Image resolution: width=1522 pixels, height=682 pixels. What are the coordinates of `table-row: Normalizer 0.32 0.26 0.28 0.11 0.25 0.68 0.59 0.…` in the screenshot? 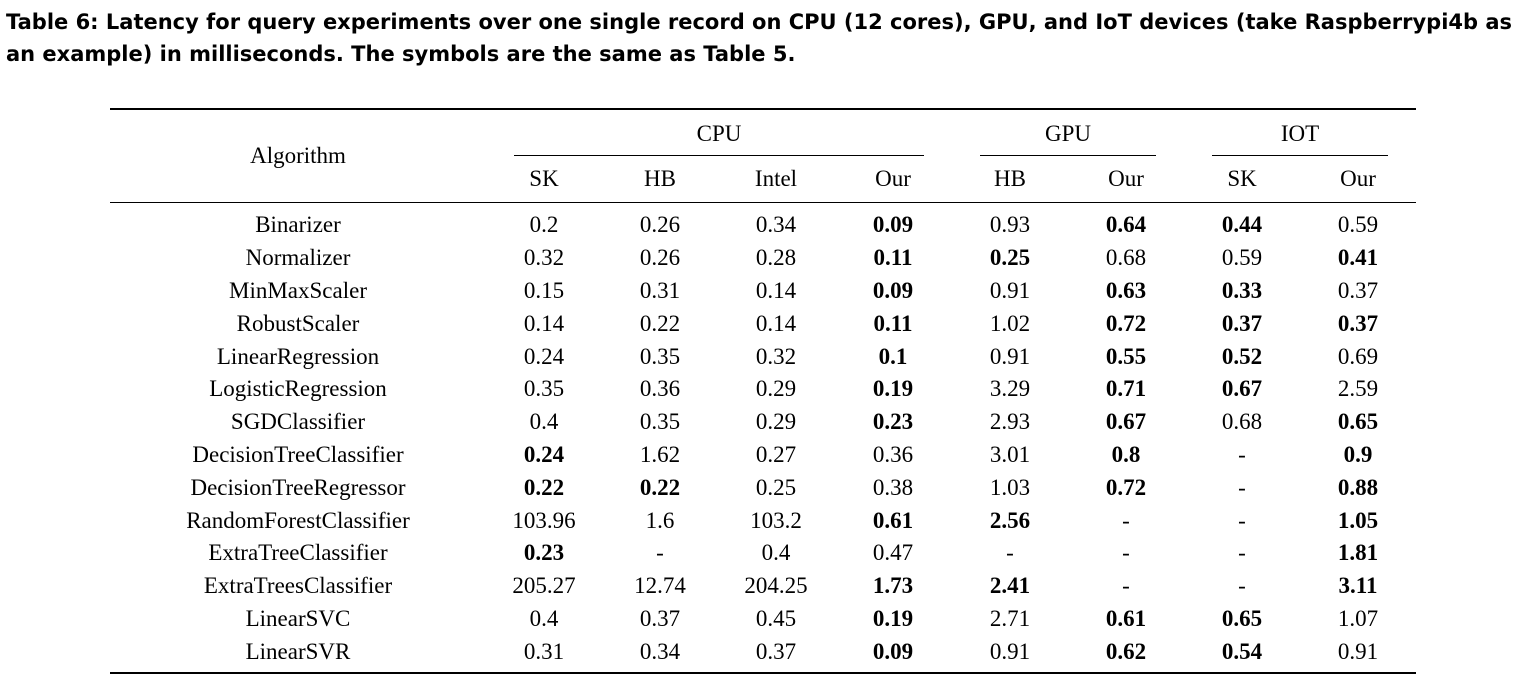 It's located at (763, 258).